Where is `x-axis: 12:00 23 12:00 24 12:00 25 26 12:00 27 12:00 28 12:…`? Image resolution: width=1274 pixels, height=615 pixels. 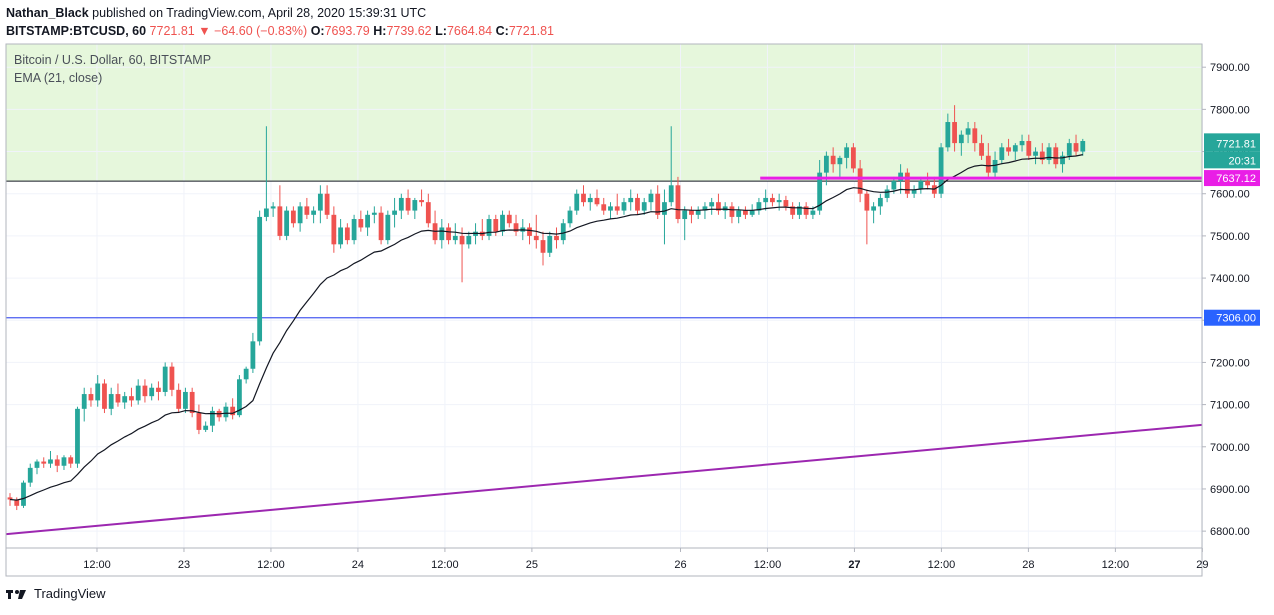
x-axis: 12:00 23 12:00 24 12:00 25 26 12:00 27 12:00 28 12:… is located at coordinates (646, 559).